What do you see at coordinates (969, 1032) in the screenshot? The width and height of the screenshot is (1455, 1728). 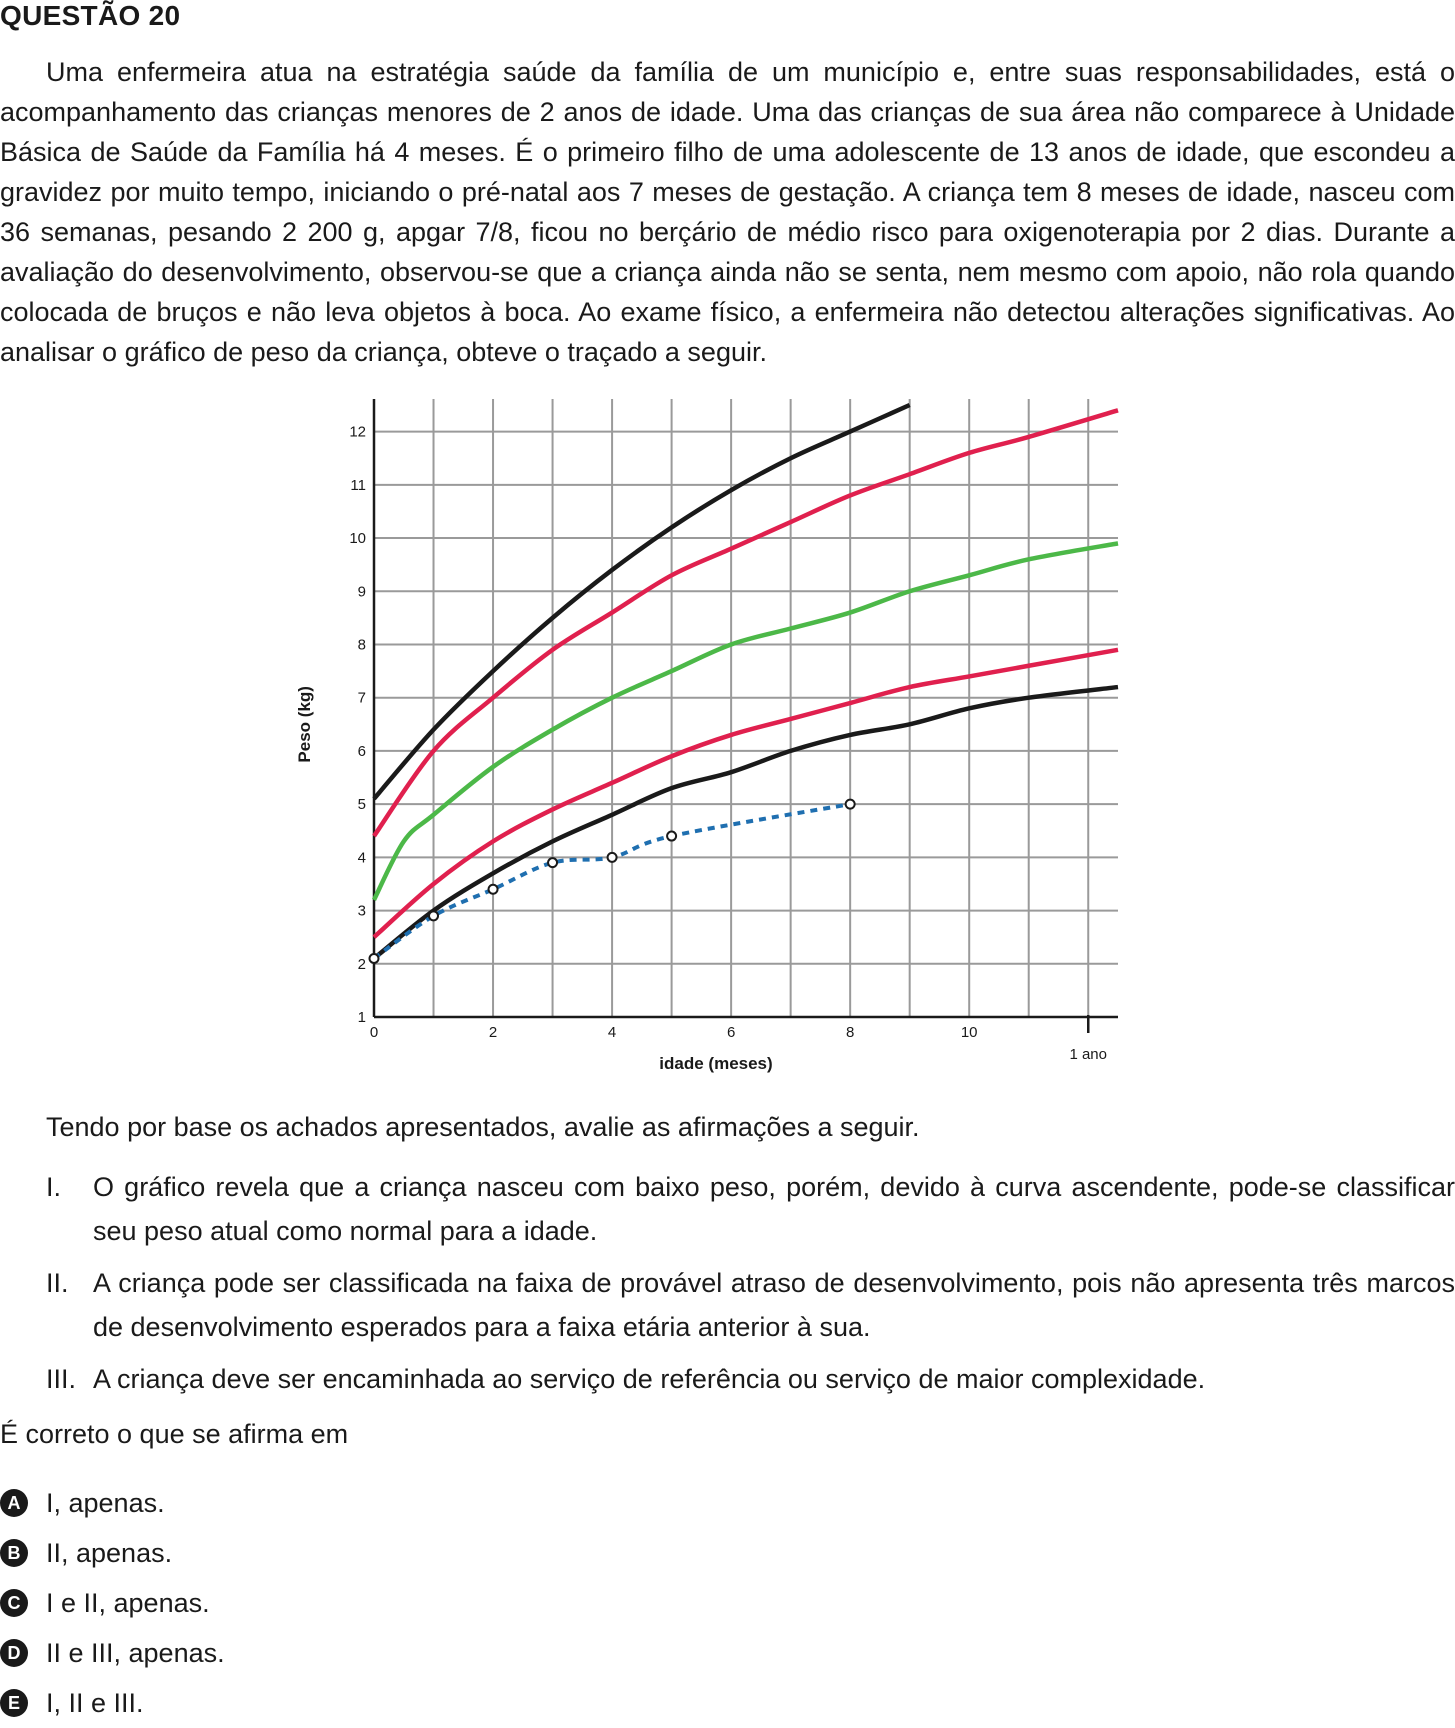 I see `x-tick-label: 10` at bounding box center [969, 1032].